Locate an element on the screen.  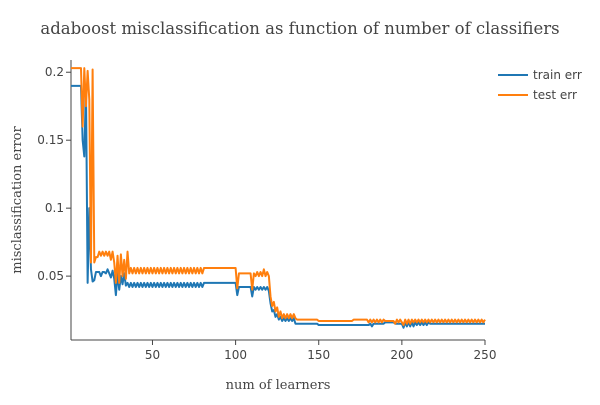
x-axis-ticks: 50 100 150 200 250 is located at coordinates (321, 351).